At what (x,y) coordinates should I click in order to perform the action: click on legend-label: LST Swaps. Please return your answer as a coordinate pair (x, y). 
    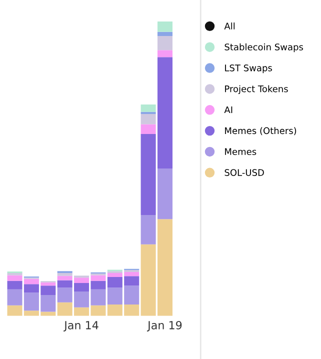
    Looking at the image, I should click on (248, 69).